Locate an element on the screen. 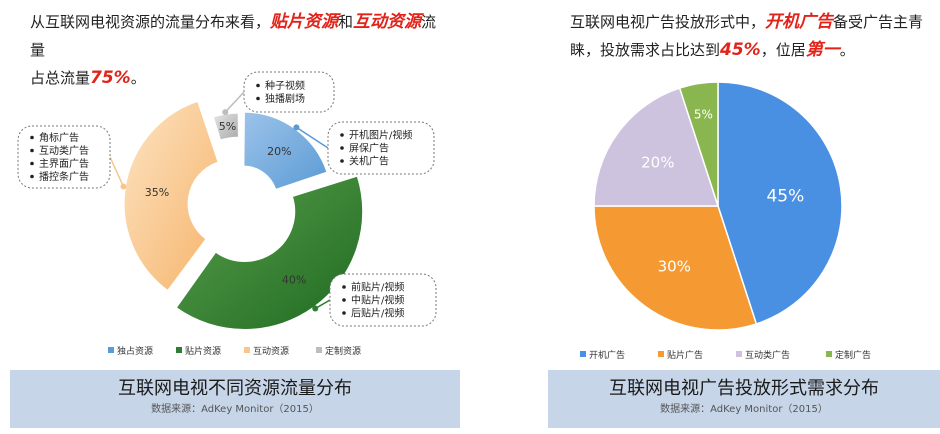 This screenshot has height=434, width=940. callout-box-preroll is located at coordinates (383, 300).